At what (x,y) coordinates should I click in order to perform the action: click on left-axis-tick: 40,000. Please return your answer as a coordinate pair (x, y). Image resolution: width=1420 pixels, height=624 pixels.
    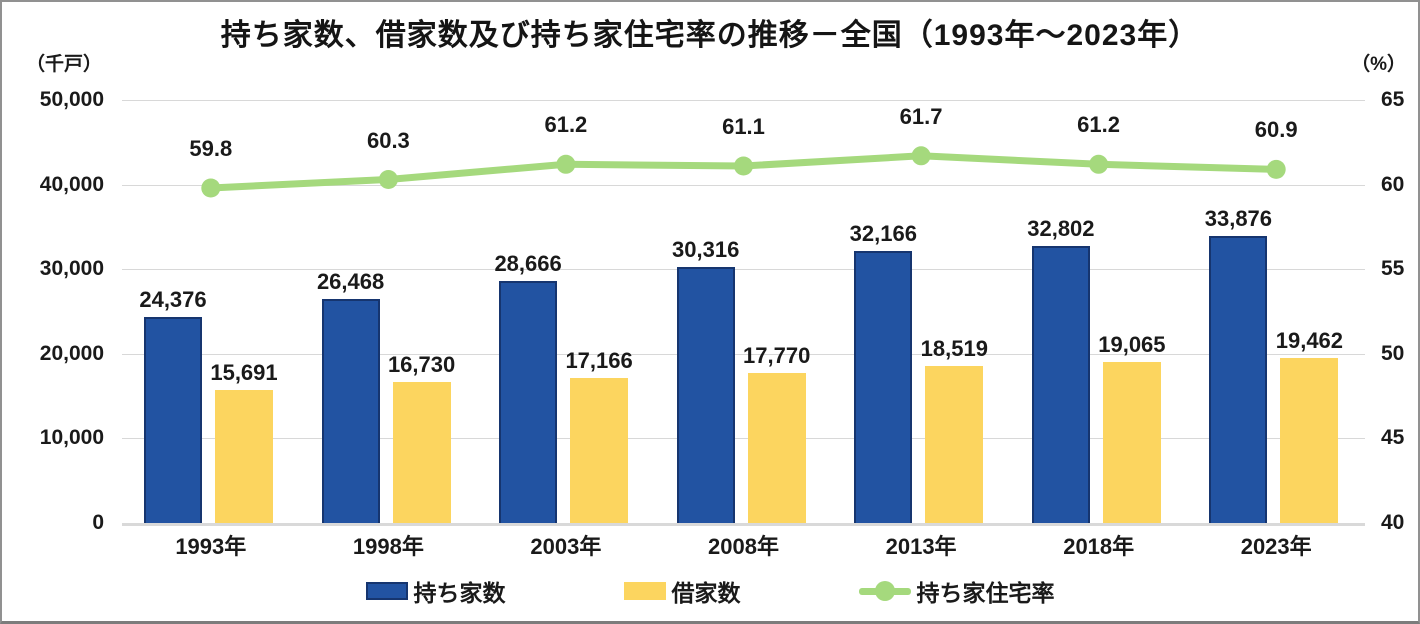
    Looking at the image, I should click on (71, 184).